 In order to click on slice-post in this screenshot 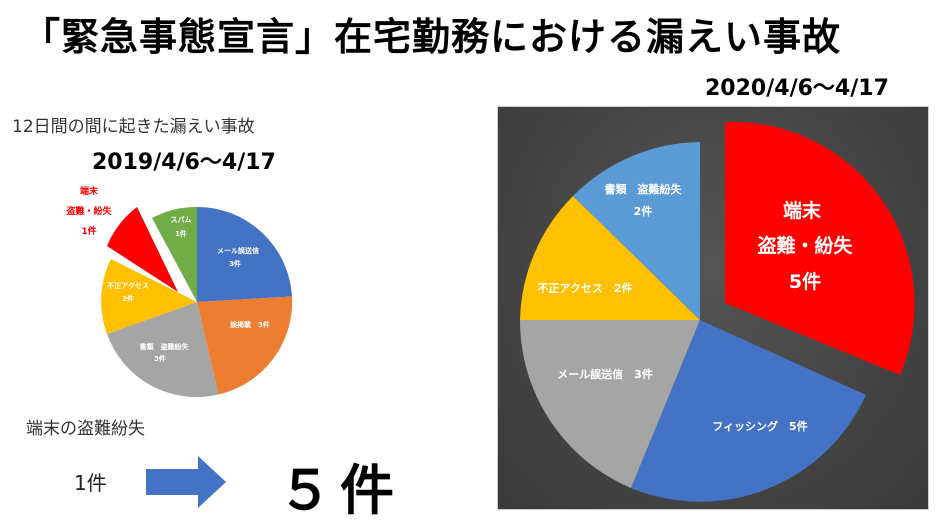, I will do `click(245, 345)`.